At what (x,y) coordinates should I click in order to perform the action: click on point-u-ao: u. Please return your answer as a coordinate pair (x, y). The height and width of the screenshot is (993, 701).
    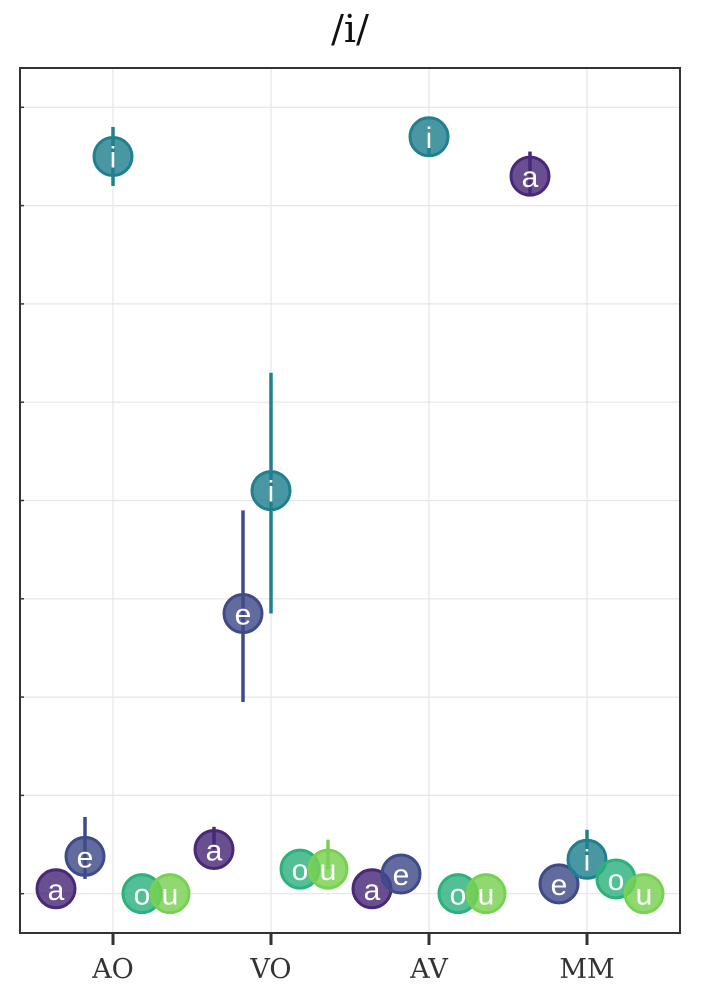
    Looking at the image, I should click on (170, 894).